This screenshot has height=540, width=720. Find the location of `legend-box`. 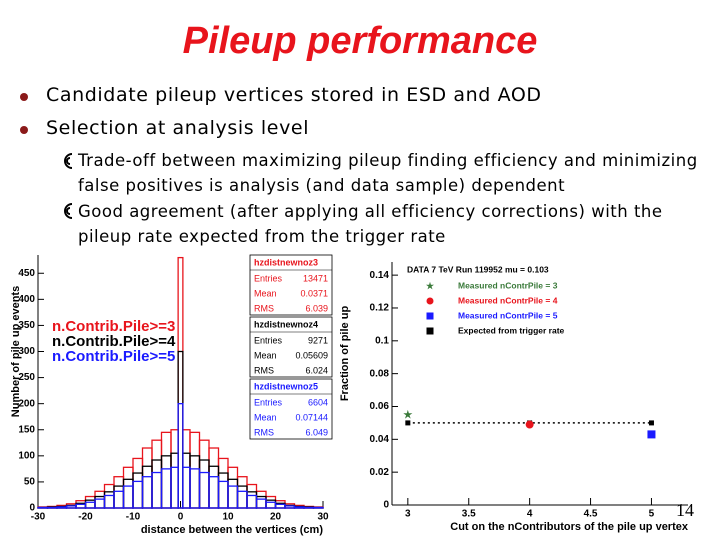

legend-box is located at coordinates (500, 299).